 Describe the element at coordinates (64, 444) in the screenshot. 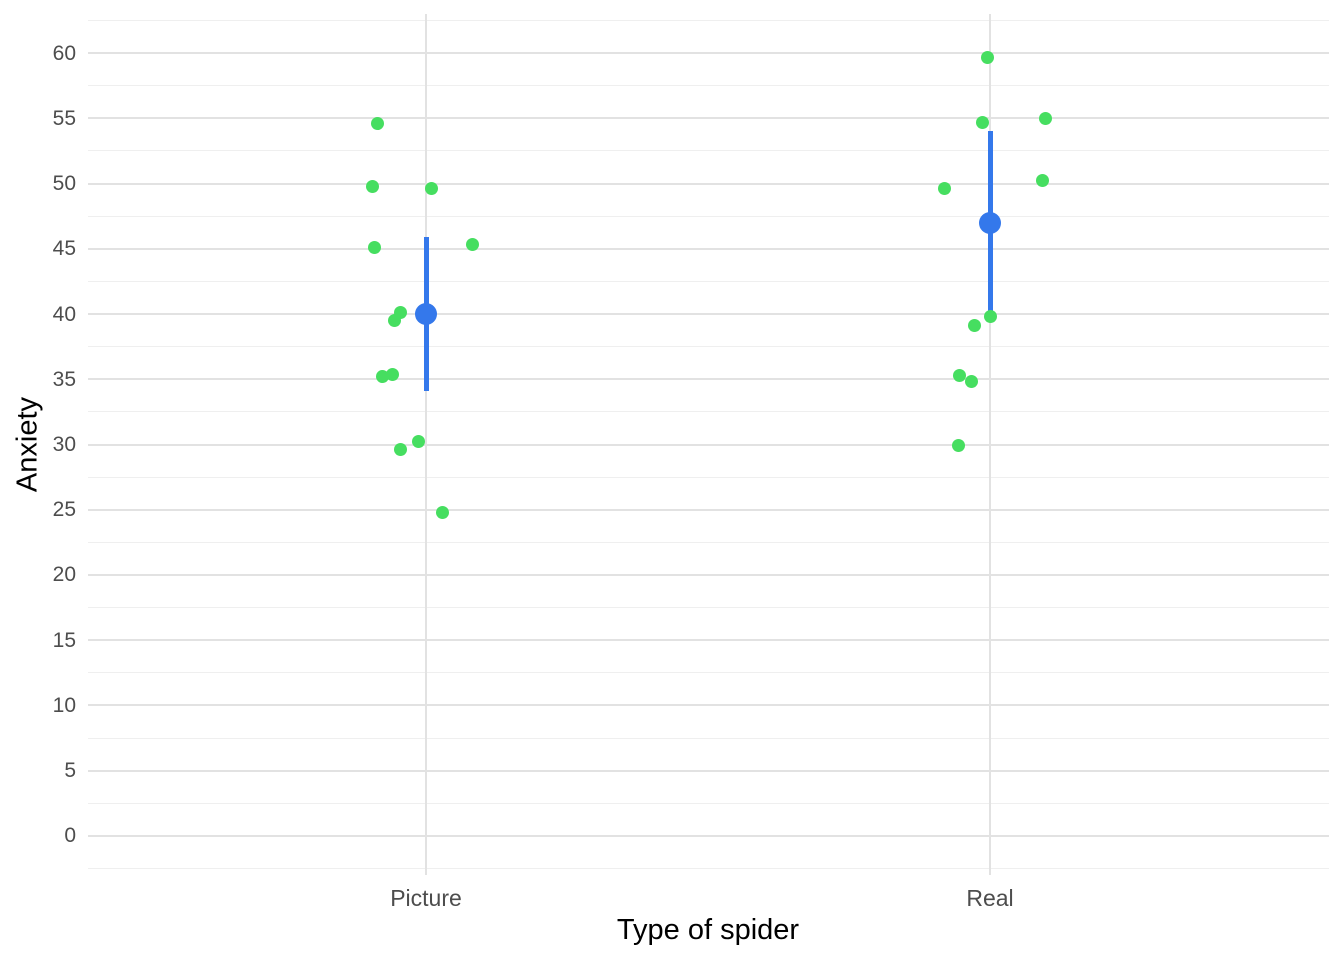

I see `y-tick-label: 30` at that location.